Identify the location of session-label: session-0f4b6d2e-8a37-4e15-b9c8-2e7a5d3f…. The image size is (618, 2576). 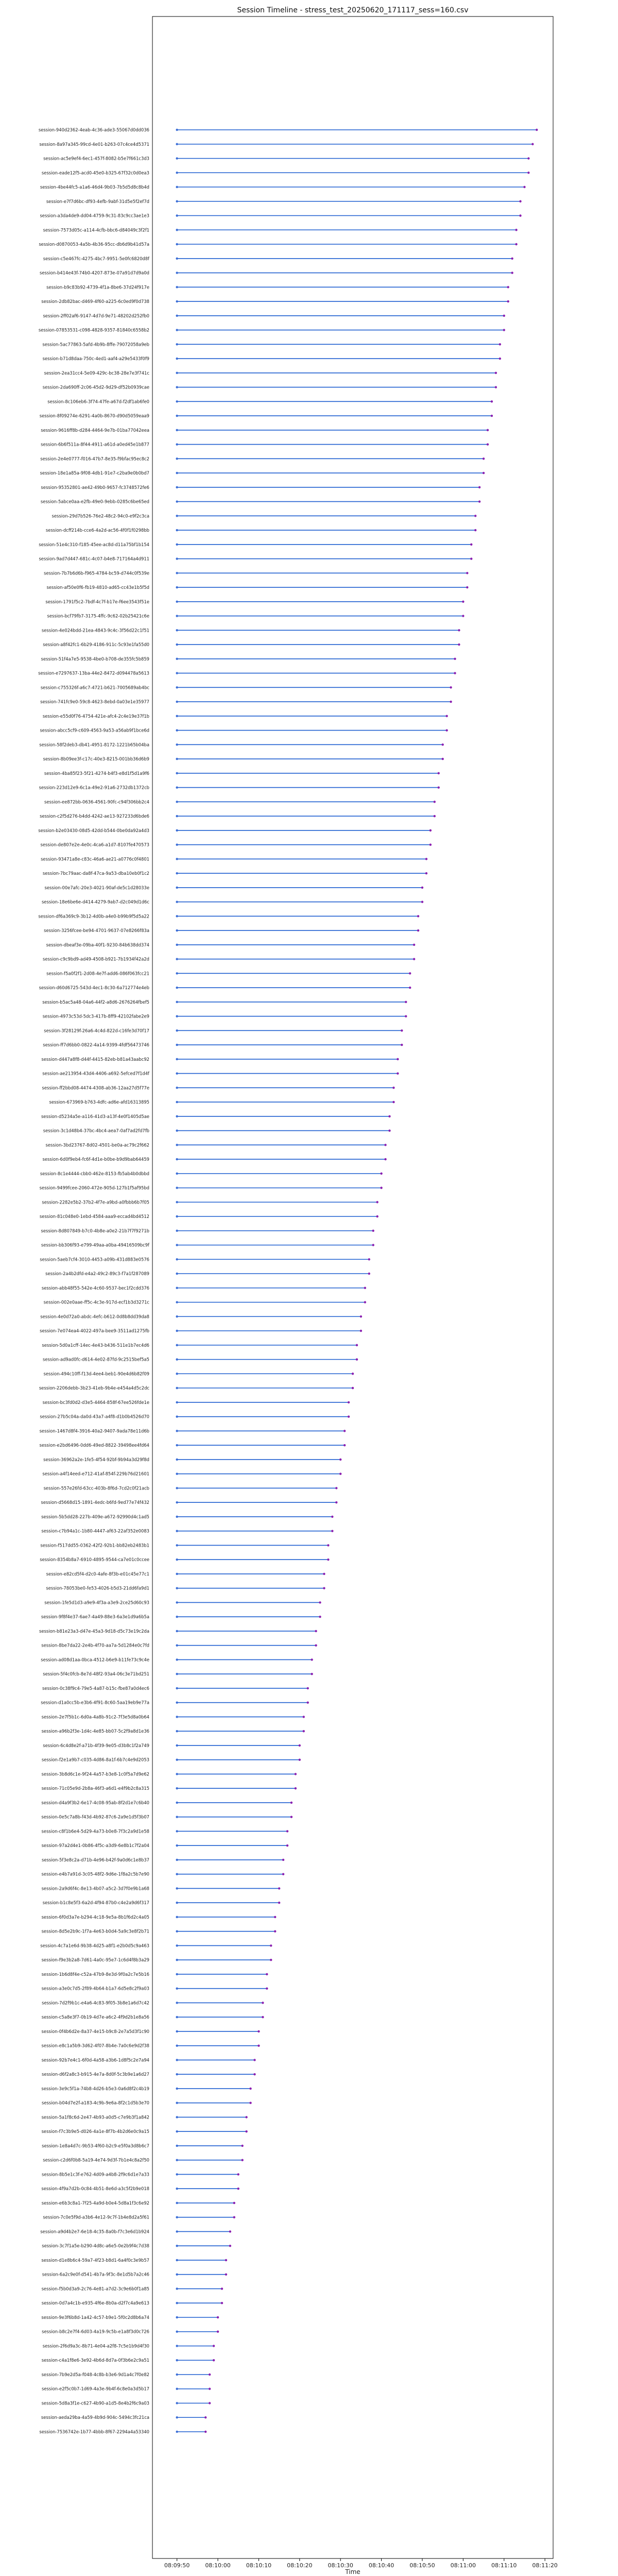
(95, 2031).